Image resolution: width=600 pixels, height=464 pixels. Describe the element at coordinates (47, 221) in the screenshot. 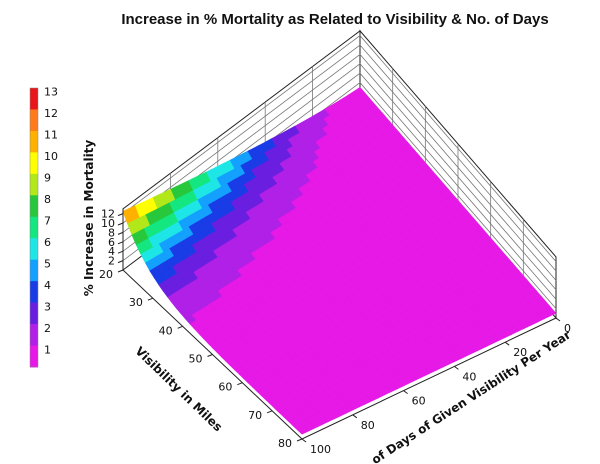

I see `colorbar-label: 7` at that location.